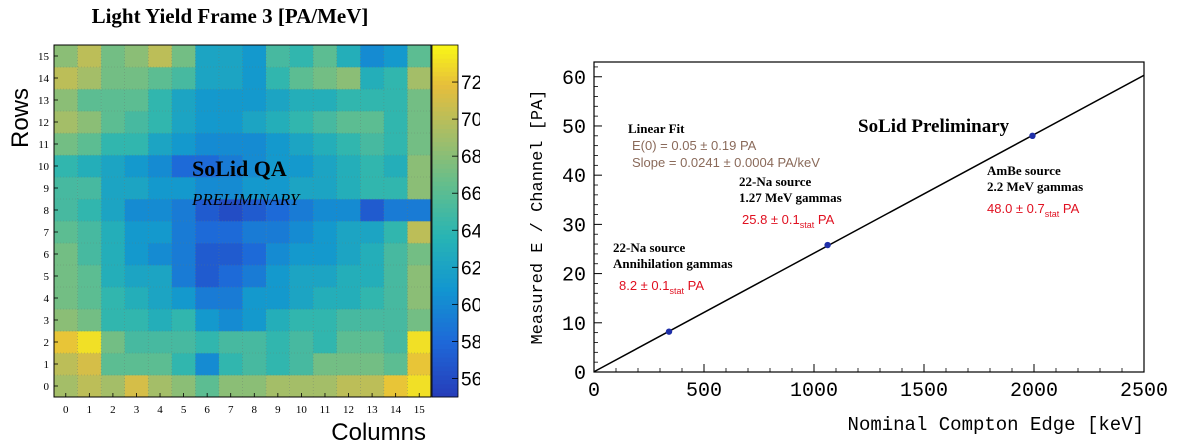  Describe the element at coordinates (538, 216) in the screenshot. I see `scatter-y-axis-title: Measured E / Channel [PA]` at that location.